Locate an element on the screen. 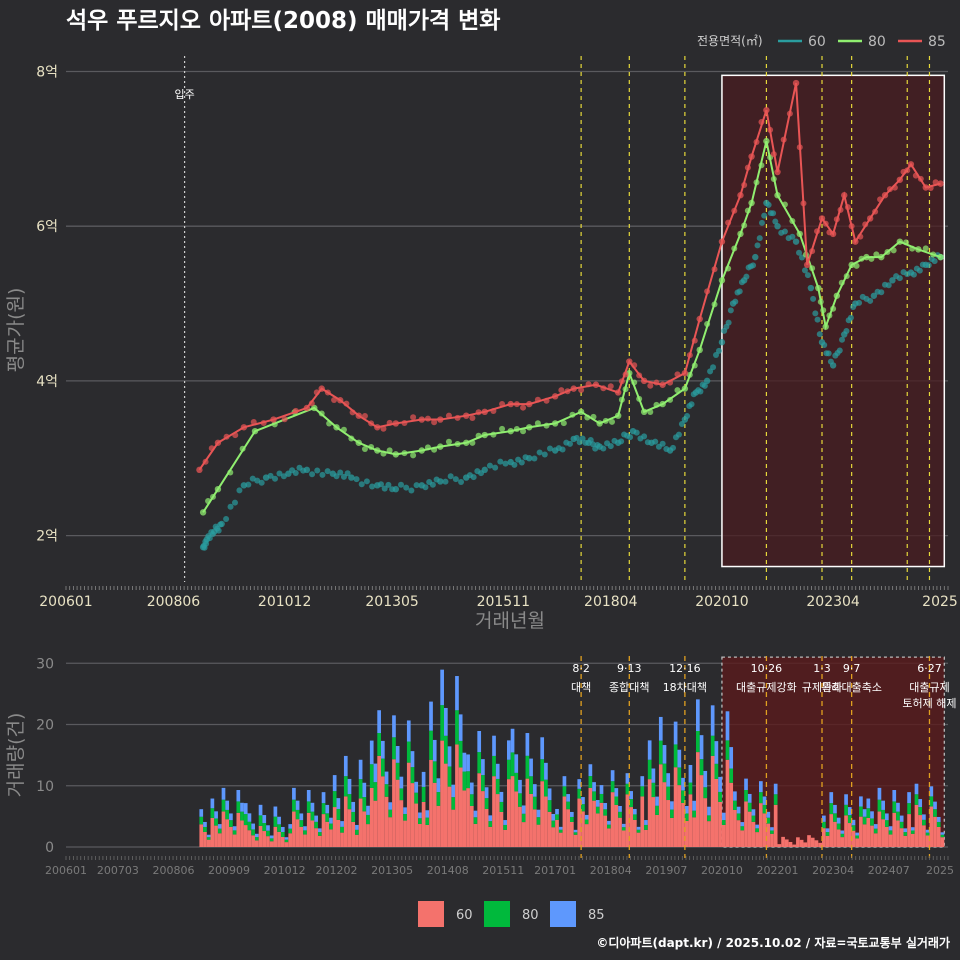 Image resolution: width=960 pixels, height=960 pixels. legend-swatch is located at coordinates (497, 914).